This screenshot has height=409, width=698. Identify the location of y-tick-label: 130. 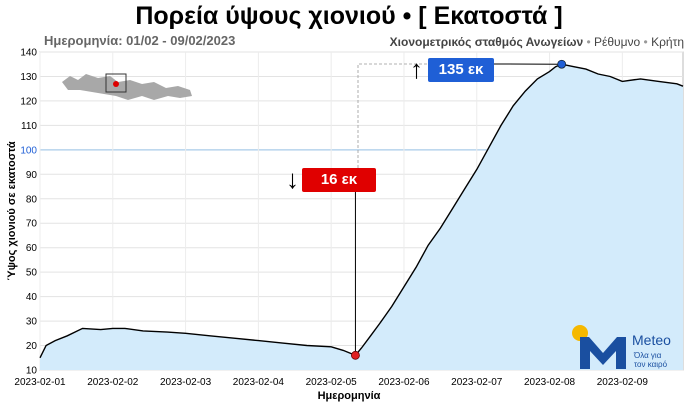
(28, 77).